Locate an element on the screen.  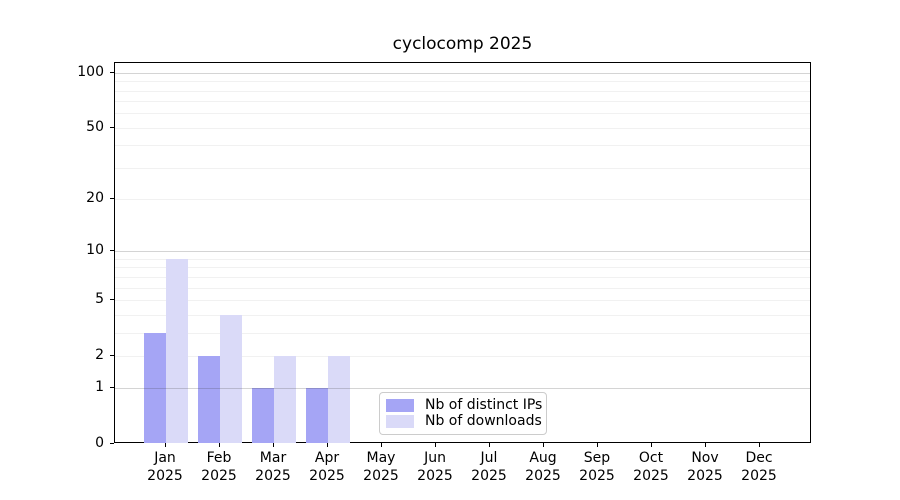
x-tick-label: Jan 2025 is located at coordinates (165, 467).